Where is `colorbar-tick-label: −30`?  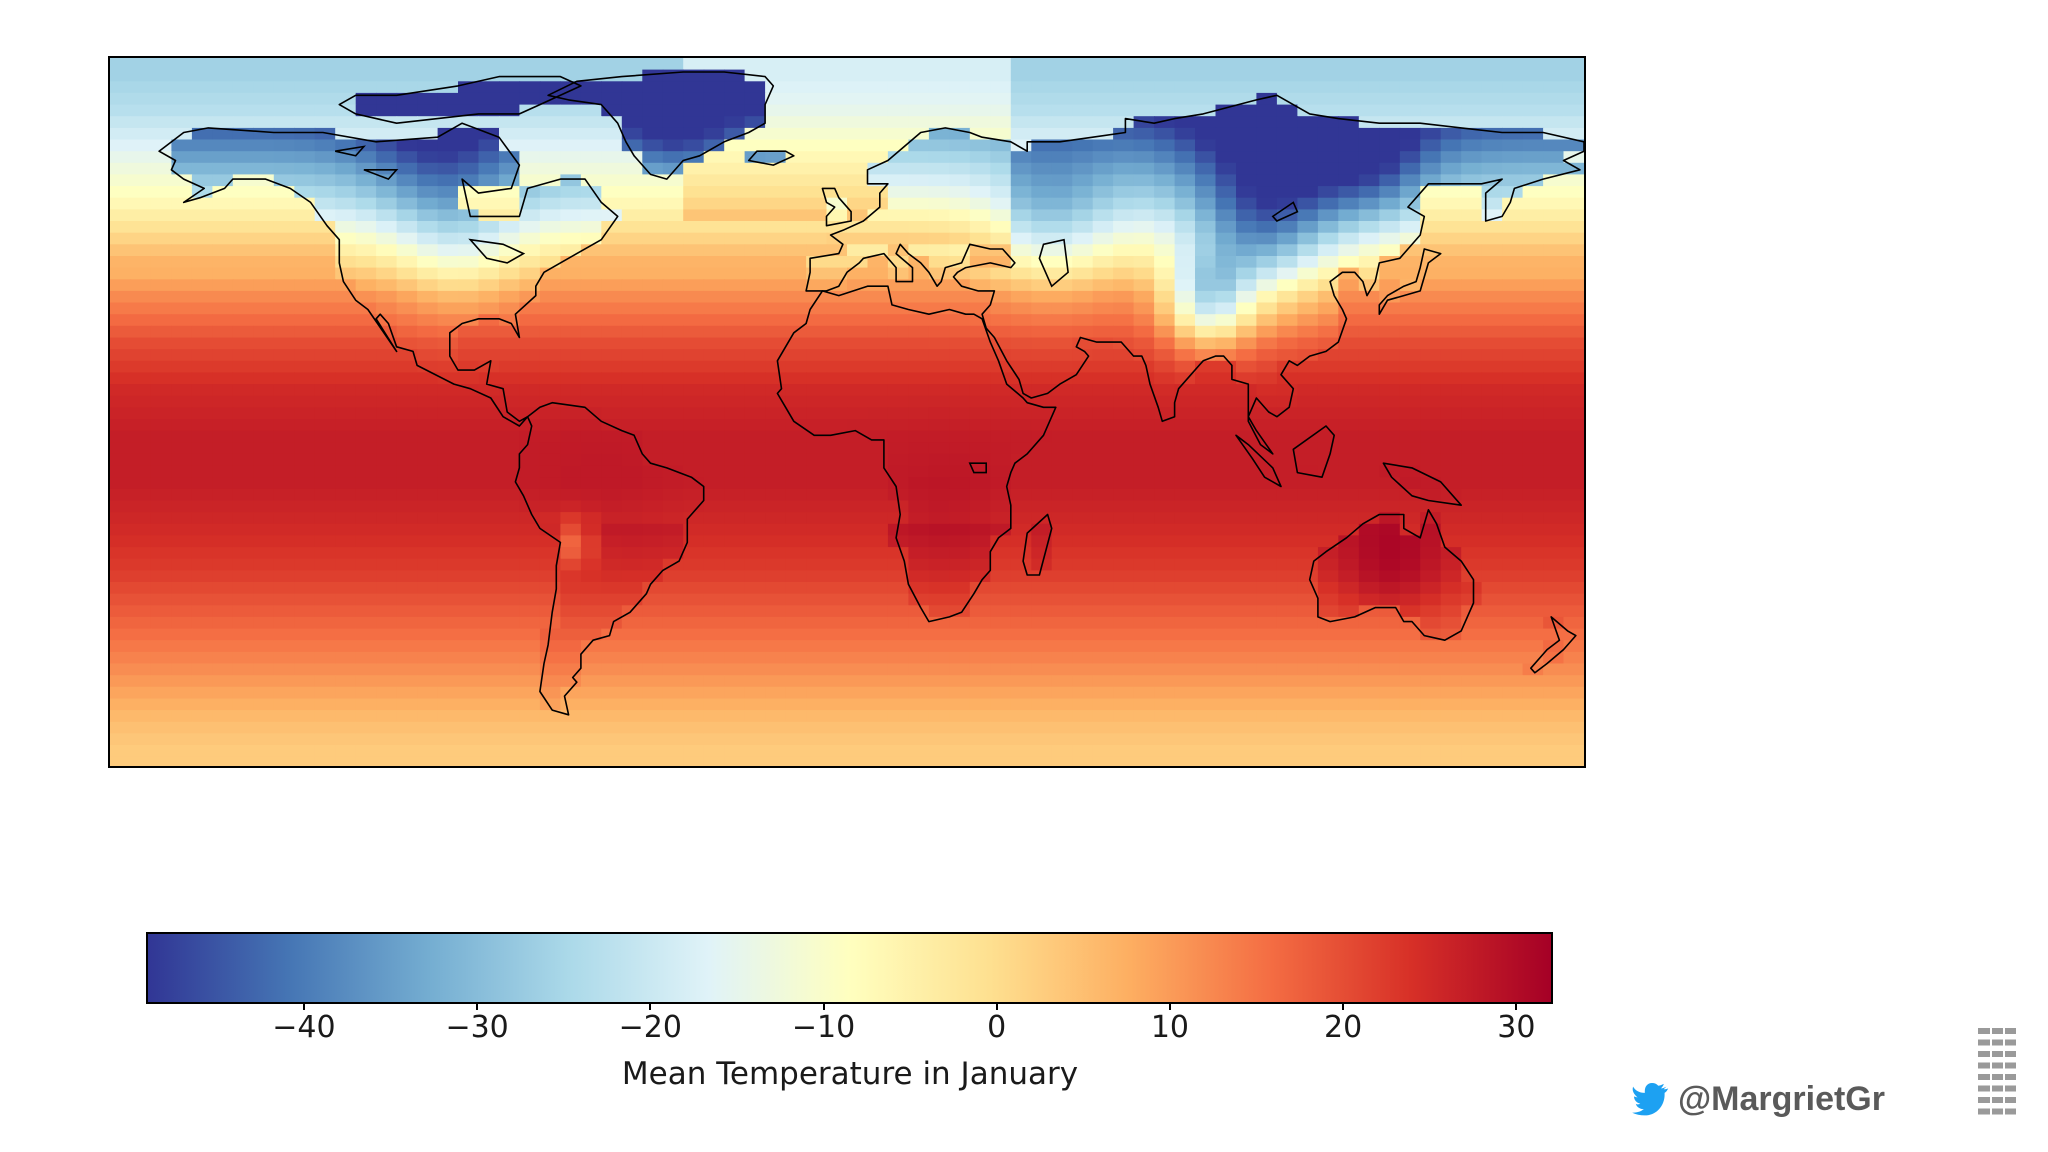
colorbar-tick-label: −30 is located at coordinates (477, 1027).